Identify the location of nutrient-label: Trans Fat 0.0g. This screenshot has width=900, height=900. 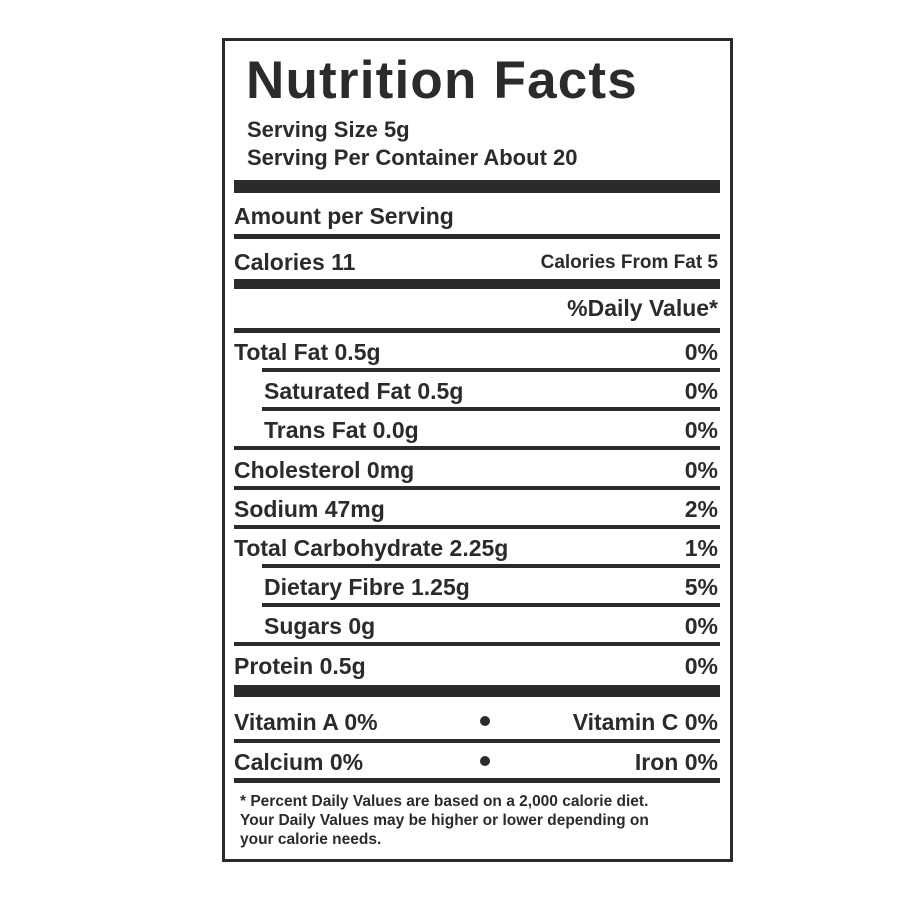
(341, 430).